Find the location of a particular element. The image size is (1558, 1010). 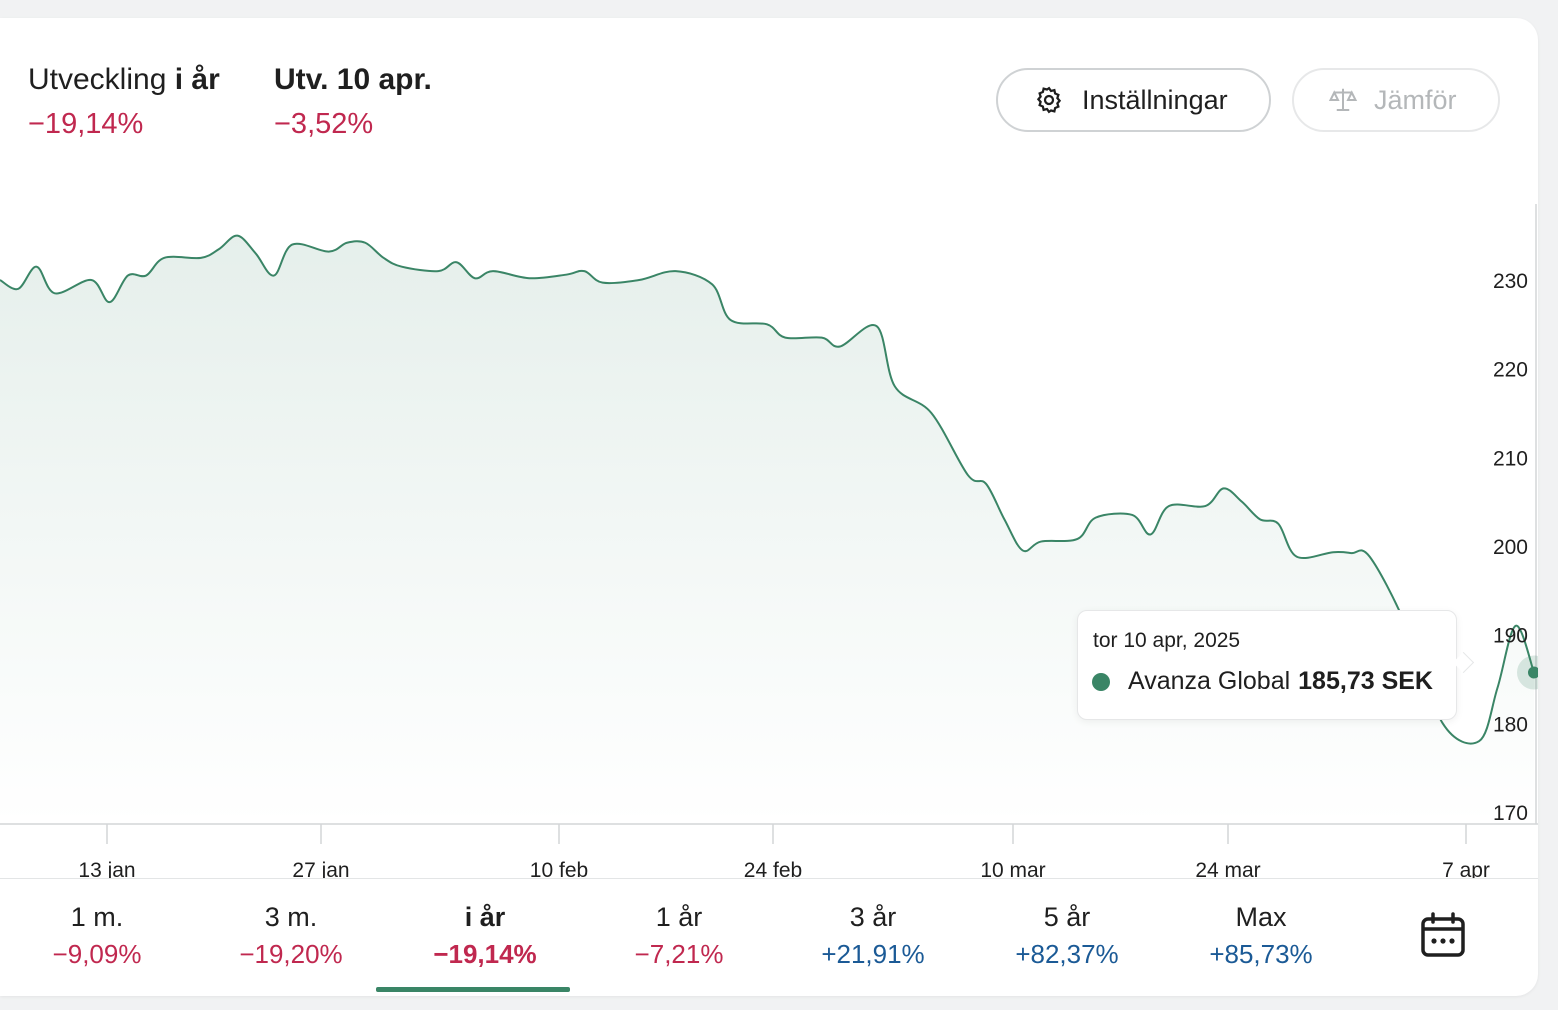

x-tick-label: 27 jan is located at coordinates (320, 868).